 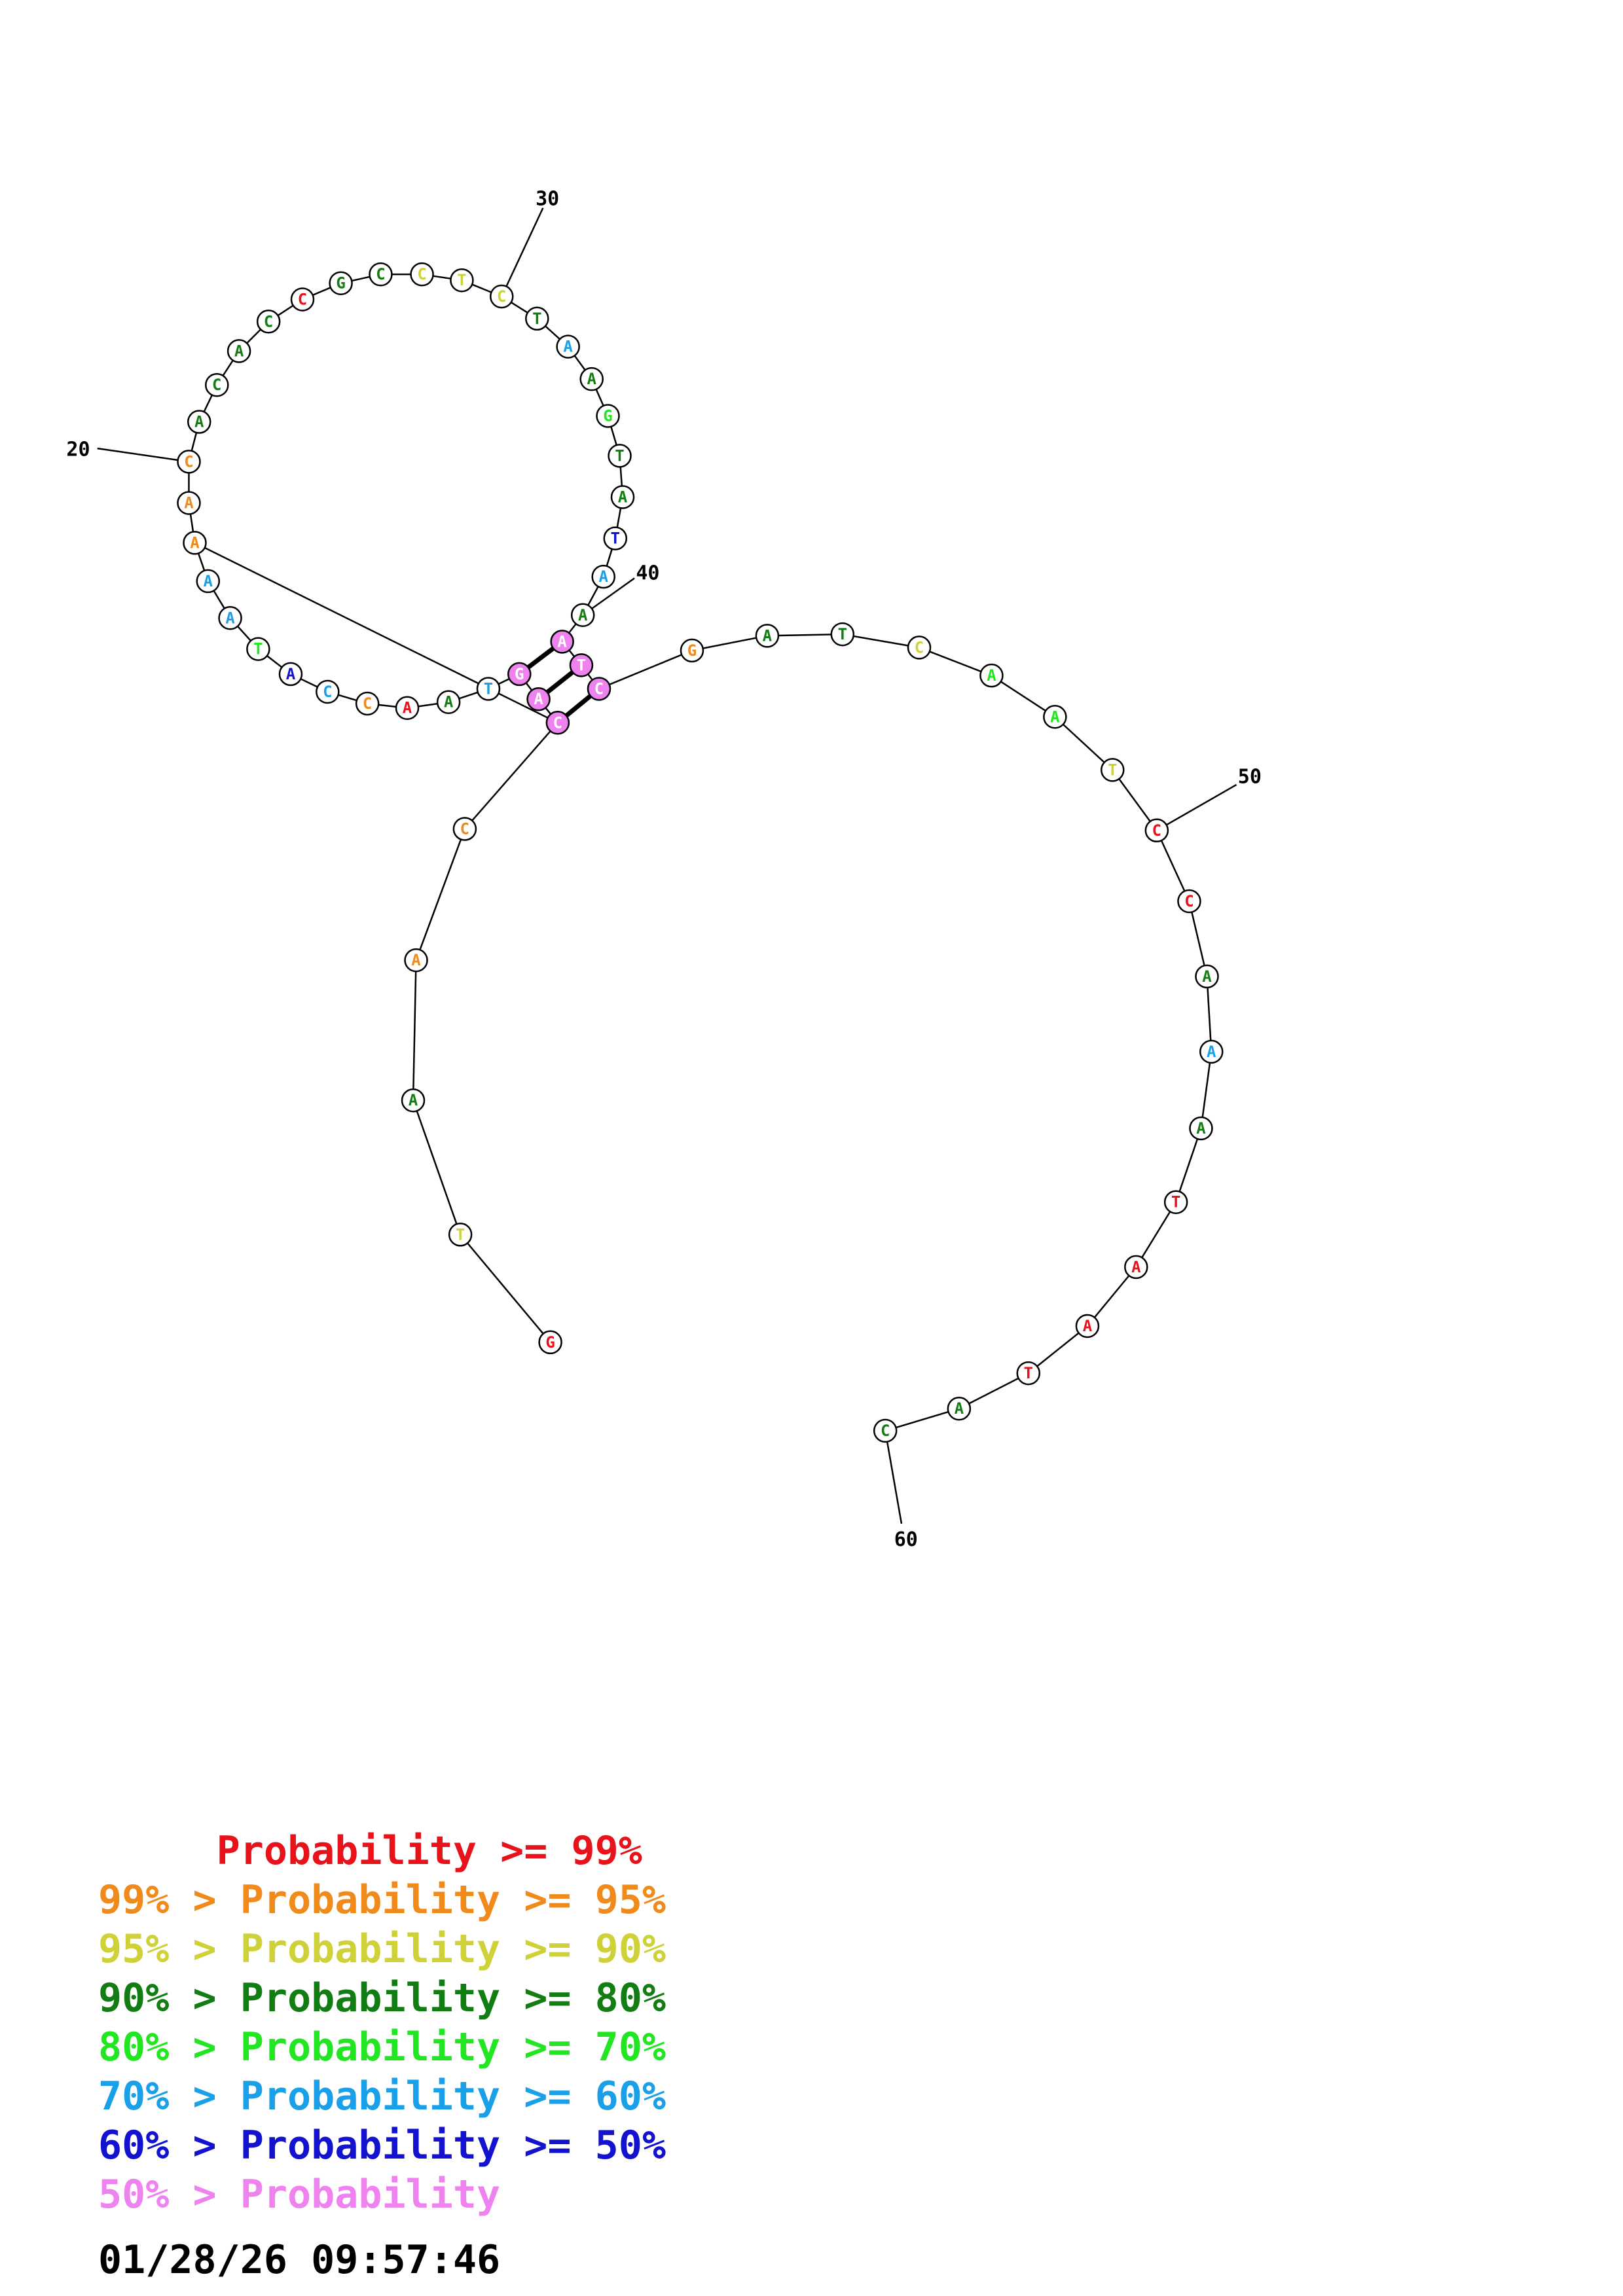 I want to click on position-label: 40, so click(x=647, y=573).